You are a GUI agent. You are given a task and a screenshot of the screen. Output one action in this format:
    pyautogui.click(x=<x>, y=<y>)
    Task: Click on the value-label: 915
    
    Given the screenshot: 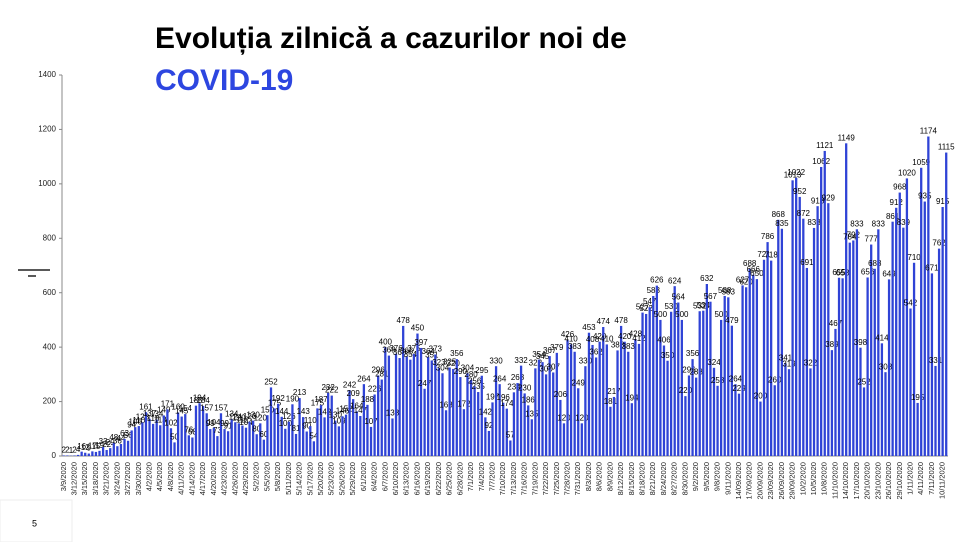 What is the action you would take?
    pyautogui.click(x=943, y=201)
    